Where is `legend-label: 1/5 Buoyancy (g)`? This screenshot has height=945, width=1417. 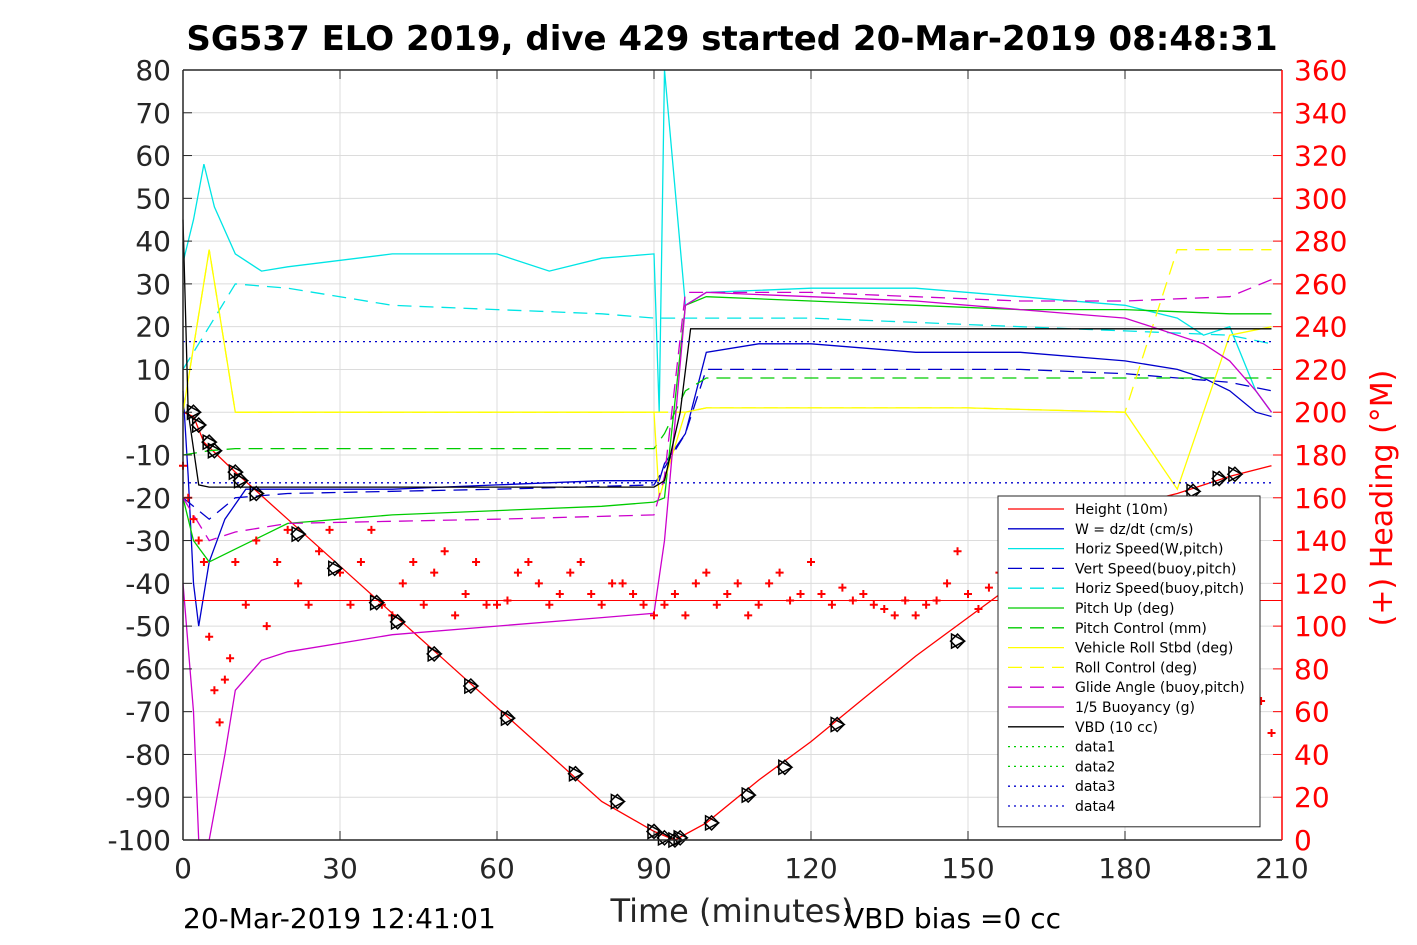
legend-label: 1/5 Buoyancy (g) is located at coordinates (1135, 708).